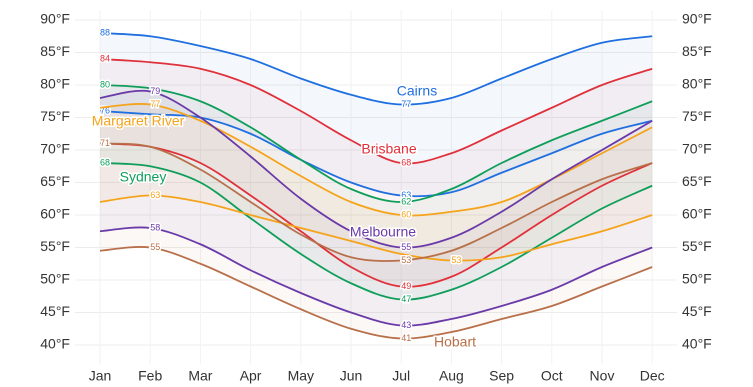 The height and width of the screenshot is (387, 753). What do you see at coordinates (301, 376) in the screenshot?
I see `x-tick-label: May` at bounding box center [301, 376].